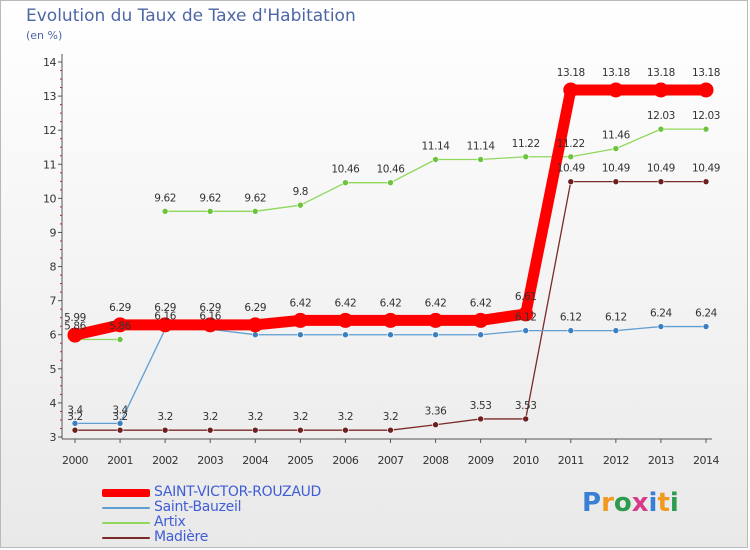 The image size is (750, 550). Describe the element at coordinates (49, 198) in the screenshot. I see `y-tick-label: 10` at that location.